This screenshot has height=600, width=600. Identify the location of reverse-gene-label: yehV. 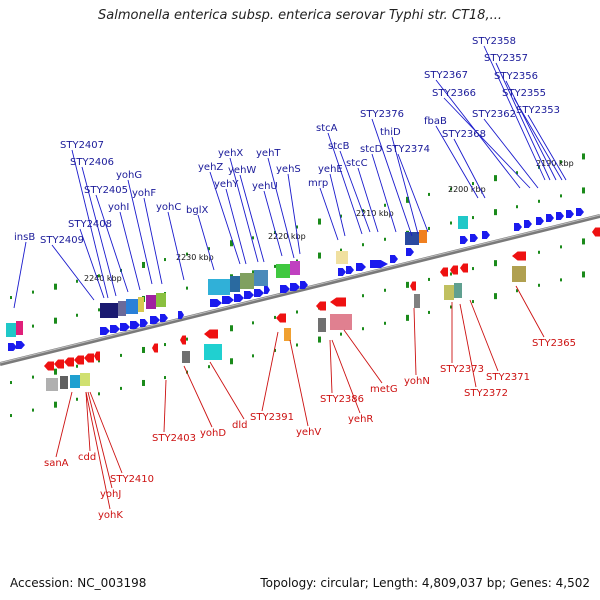
(308, 432).